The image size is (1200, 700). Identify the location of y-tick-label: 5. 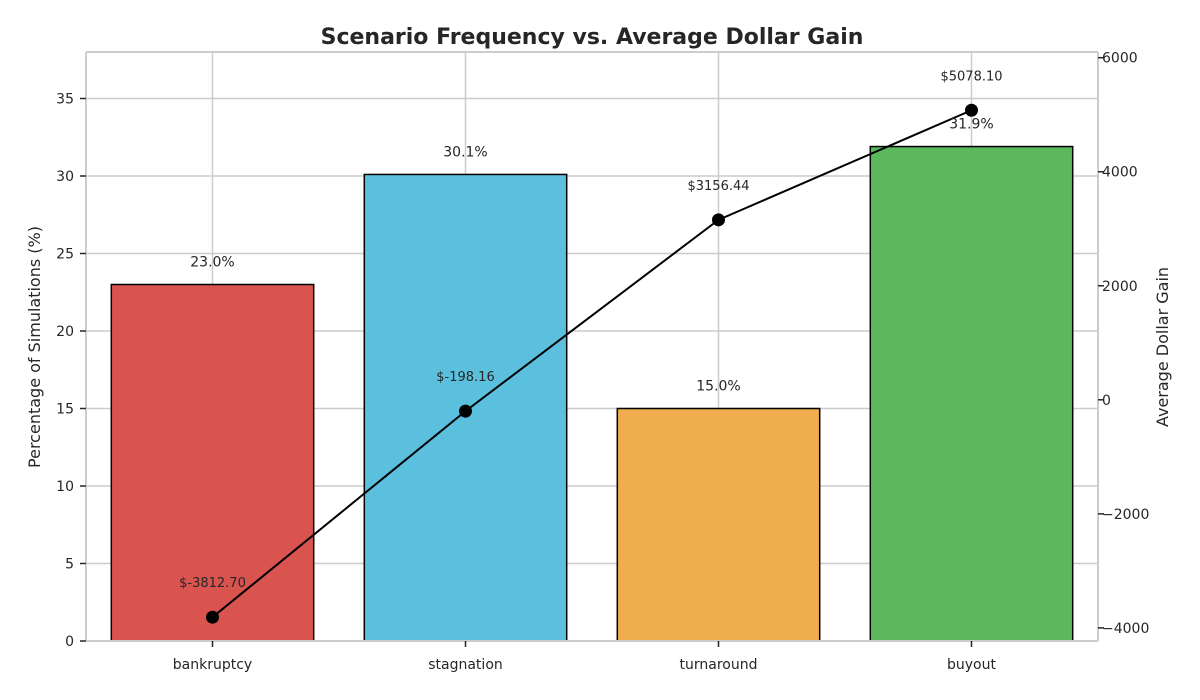
(69, 565).